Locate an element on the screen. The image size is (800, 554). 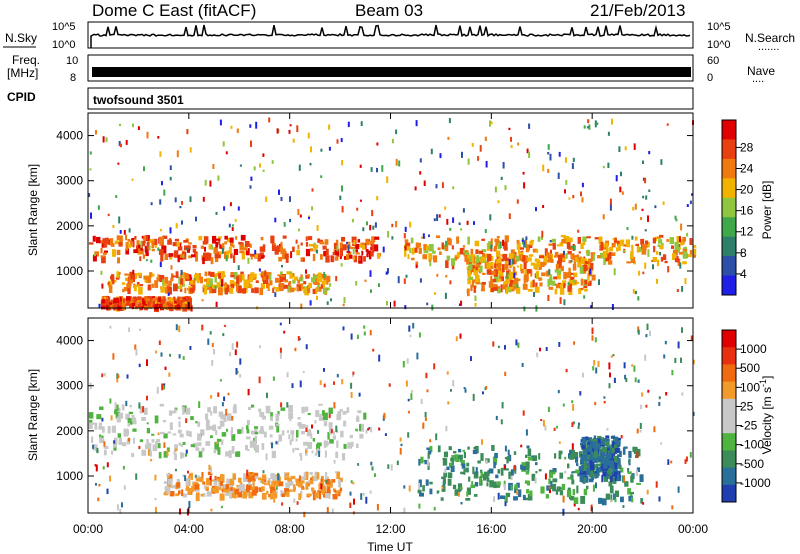
colorbar-swatch is located at coordinates (729, 356).